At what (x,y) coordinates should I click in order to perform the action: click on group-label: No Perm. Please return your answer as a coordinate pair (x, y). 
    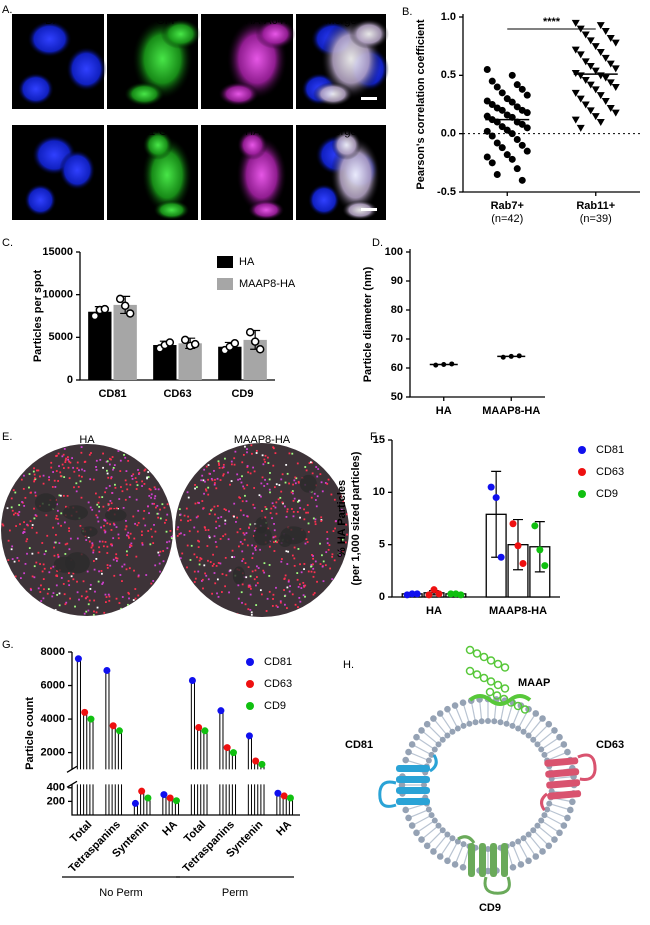
    Looking at the image, I should click on (120, 893).